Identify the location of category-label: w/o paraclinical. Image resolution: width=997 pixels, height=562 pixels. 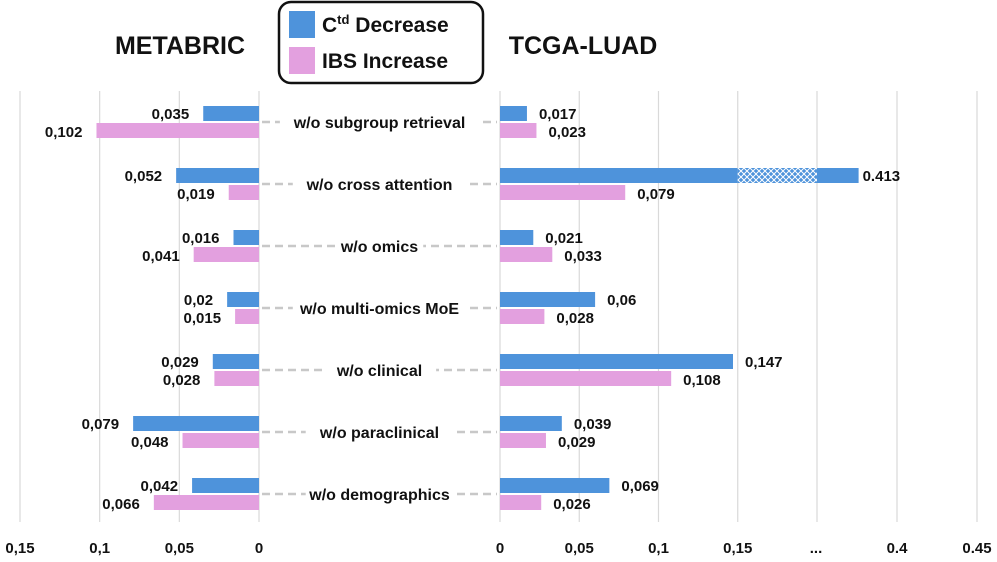
(379, 433).